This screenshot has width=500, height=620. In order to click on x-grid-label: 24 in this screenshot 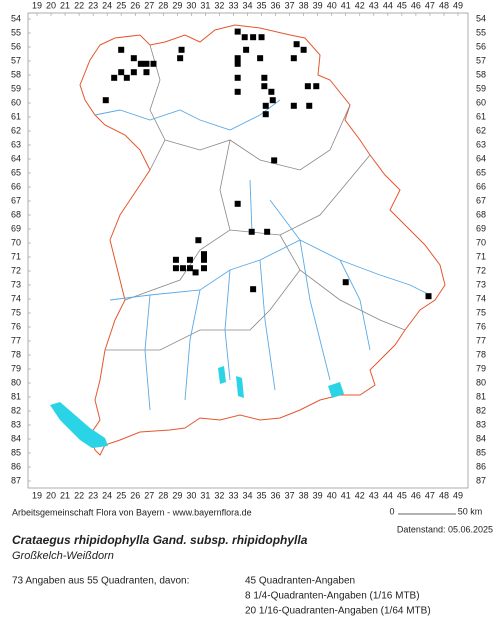, I will do `click(107, 495)`.